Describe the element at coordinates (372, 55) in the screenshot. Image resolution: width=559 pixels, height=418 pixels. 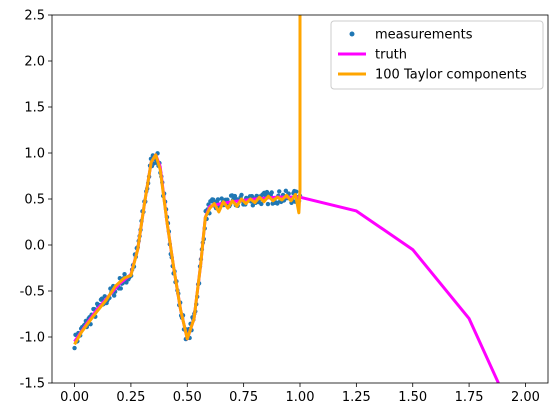
I see `legend-entry: truth` at that location.